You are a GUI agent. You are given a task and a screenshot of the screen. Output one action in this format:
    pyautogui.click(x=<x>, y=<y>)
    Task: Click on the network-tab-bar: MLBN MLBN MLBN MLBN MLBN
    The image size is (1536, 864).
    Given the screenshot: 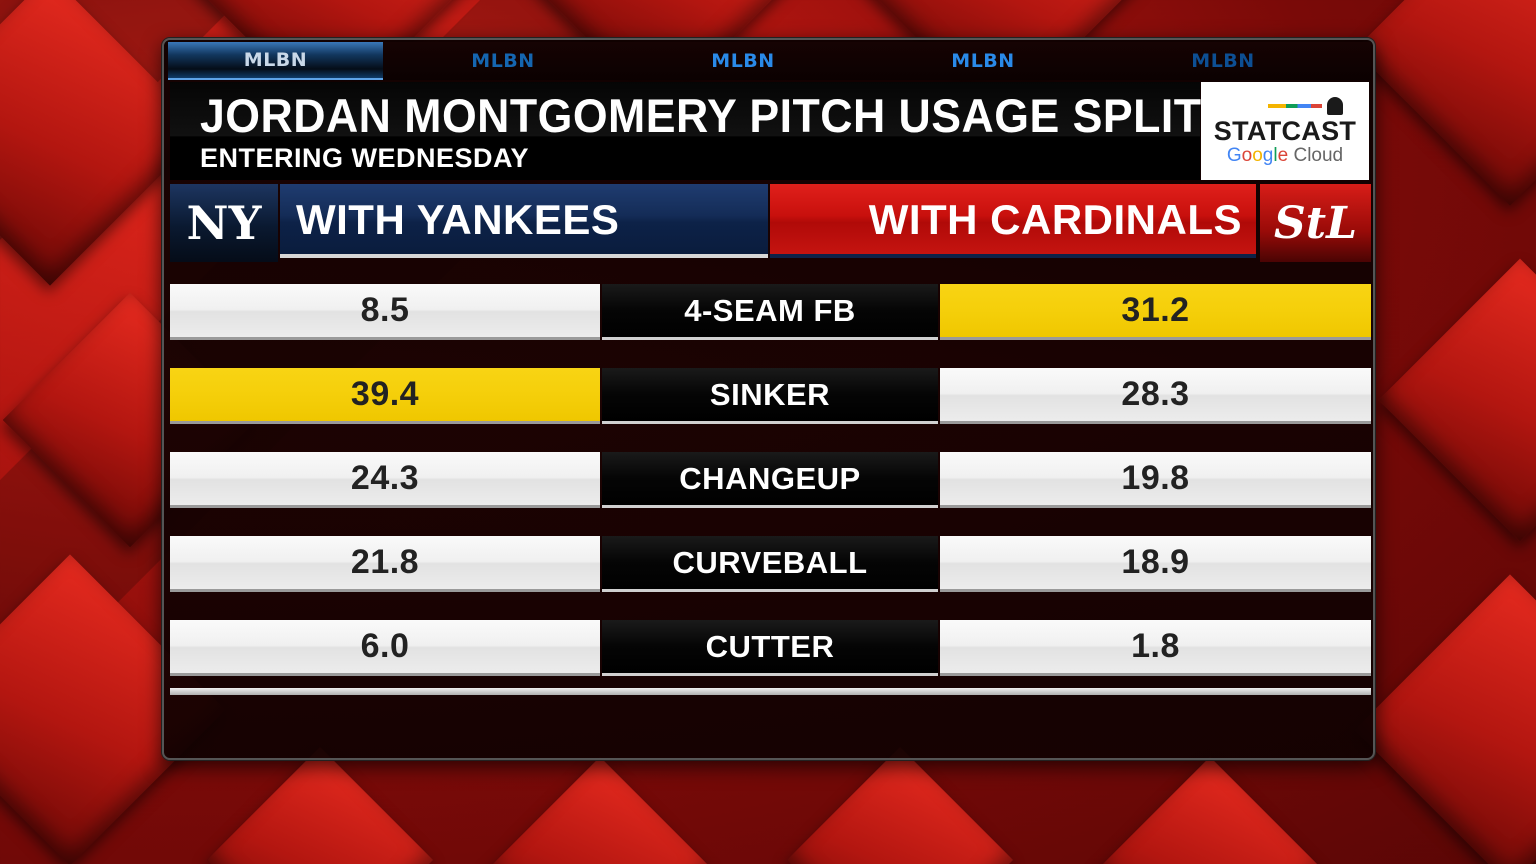 What is the action you would take?
    pyautogui.click(x=769, y=61)
    